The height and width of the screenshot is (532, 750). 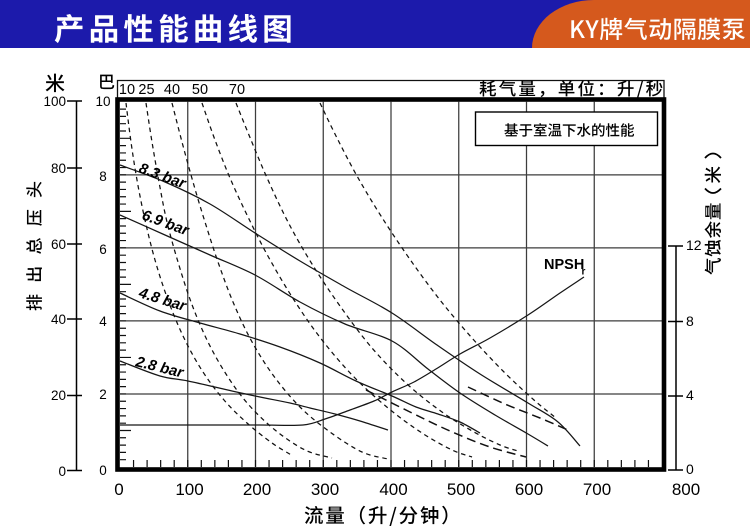 I want to click on svg-text: 25, so click(x=146, y=90).